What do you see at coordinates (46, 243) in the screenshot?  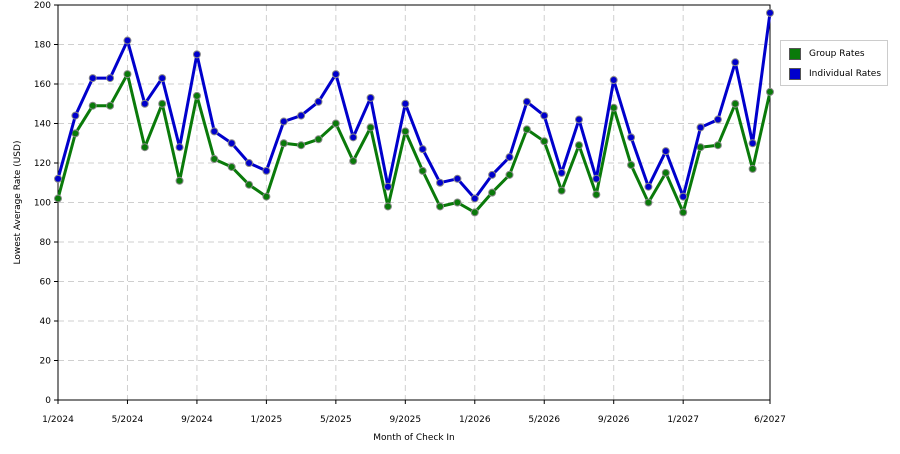 I see `y-tick-label: 80` at bounding box center [46, 243].